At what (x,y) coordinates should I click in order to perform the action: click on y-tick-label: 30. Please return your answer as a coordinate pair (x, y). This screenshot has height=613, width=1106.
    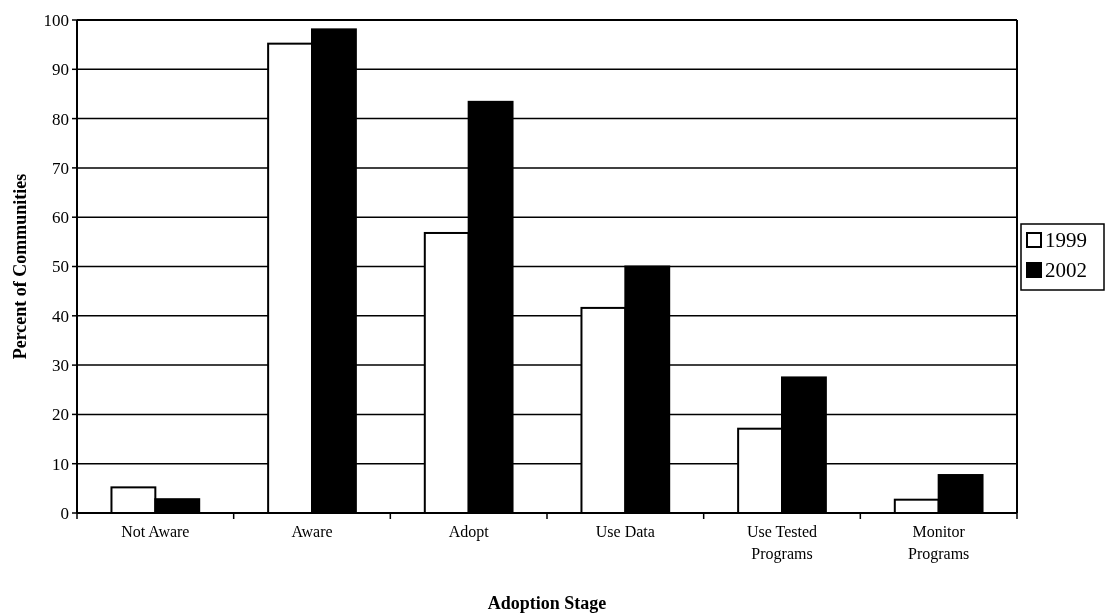
    Looking at the image, I should click on (60, 366).